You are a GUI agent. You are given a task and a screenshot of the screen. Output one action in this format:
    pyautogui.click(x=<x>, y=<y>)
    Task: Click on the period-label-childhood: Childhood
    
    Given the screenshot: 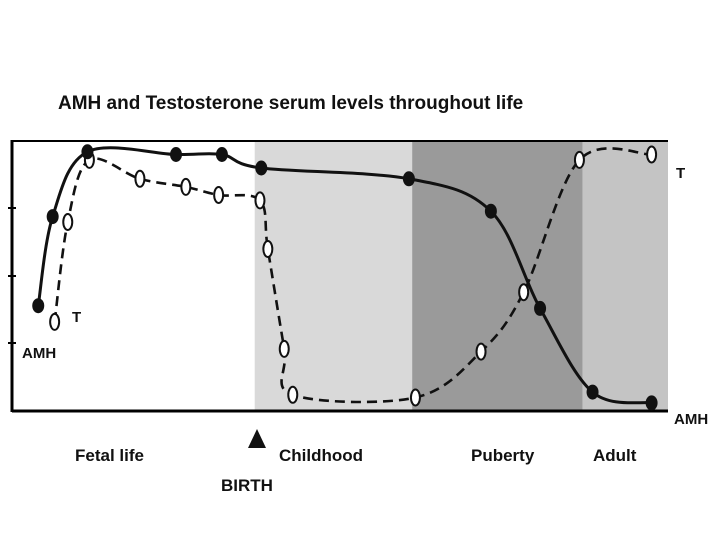 What is the action you would take?
    pyautogui.click(x=321, y=455)
    